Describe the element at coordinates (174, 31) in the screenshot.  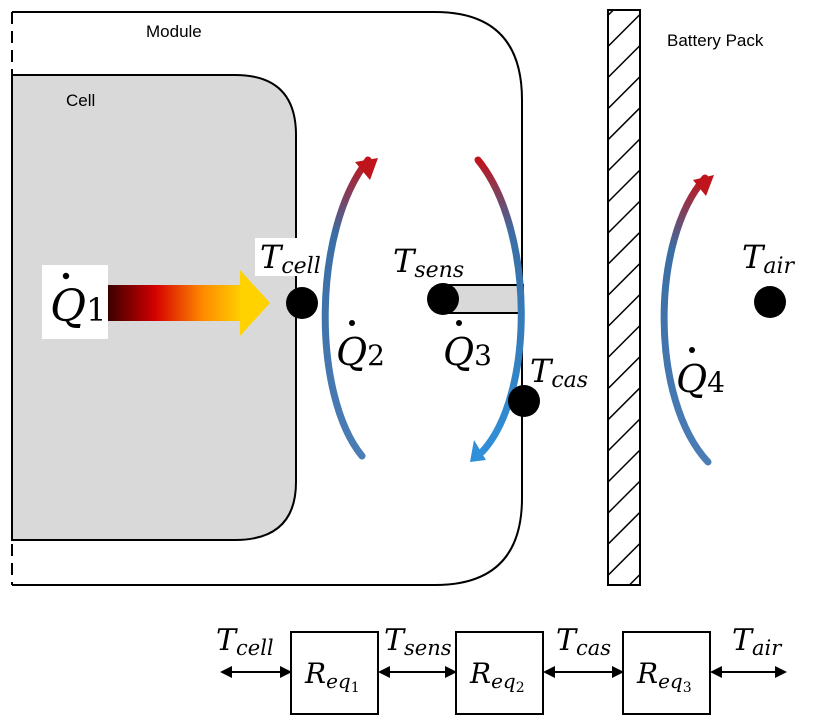
I see `module-label: Module` at that location.